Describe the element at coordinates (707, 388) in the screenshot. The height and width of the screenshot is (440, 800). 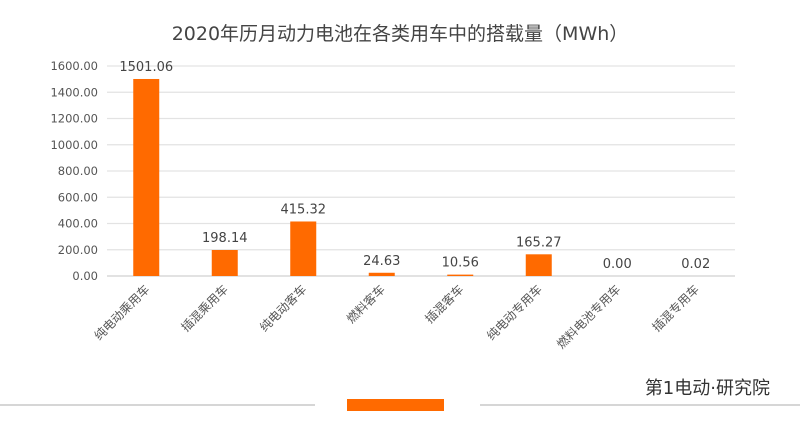
I see `brand-logo: 第1电动·研究院` at that location.